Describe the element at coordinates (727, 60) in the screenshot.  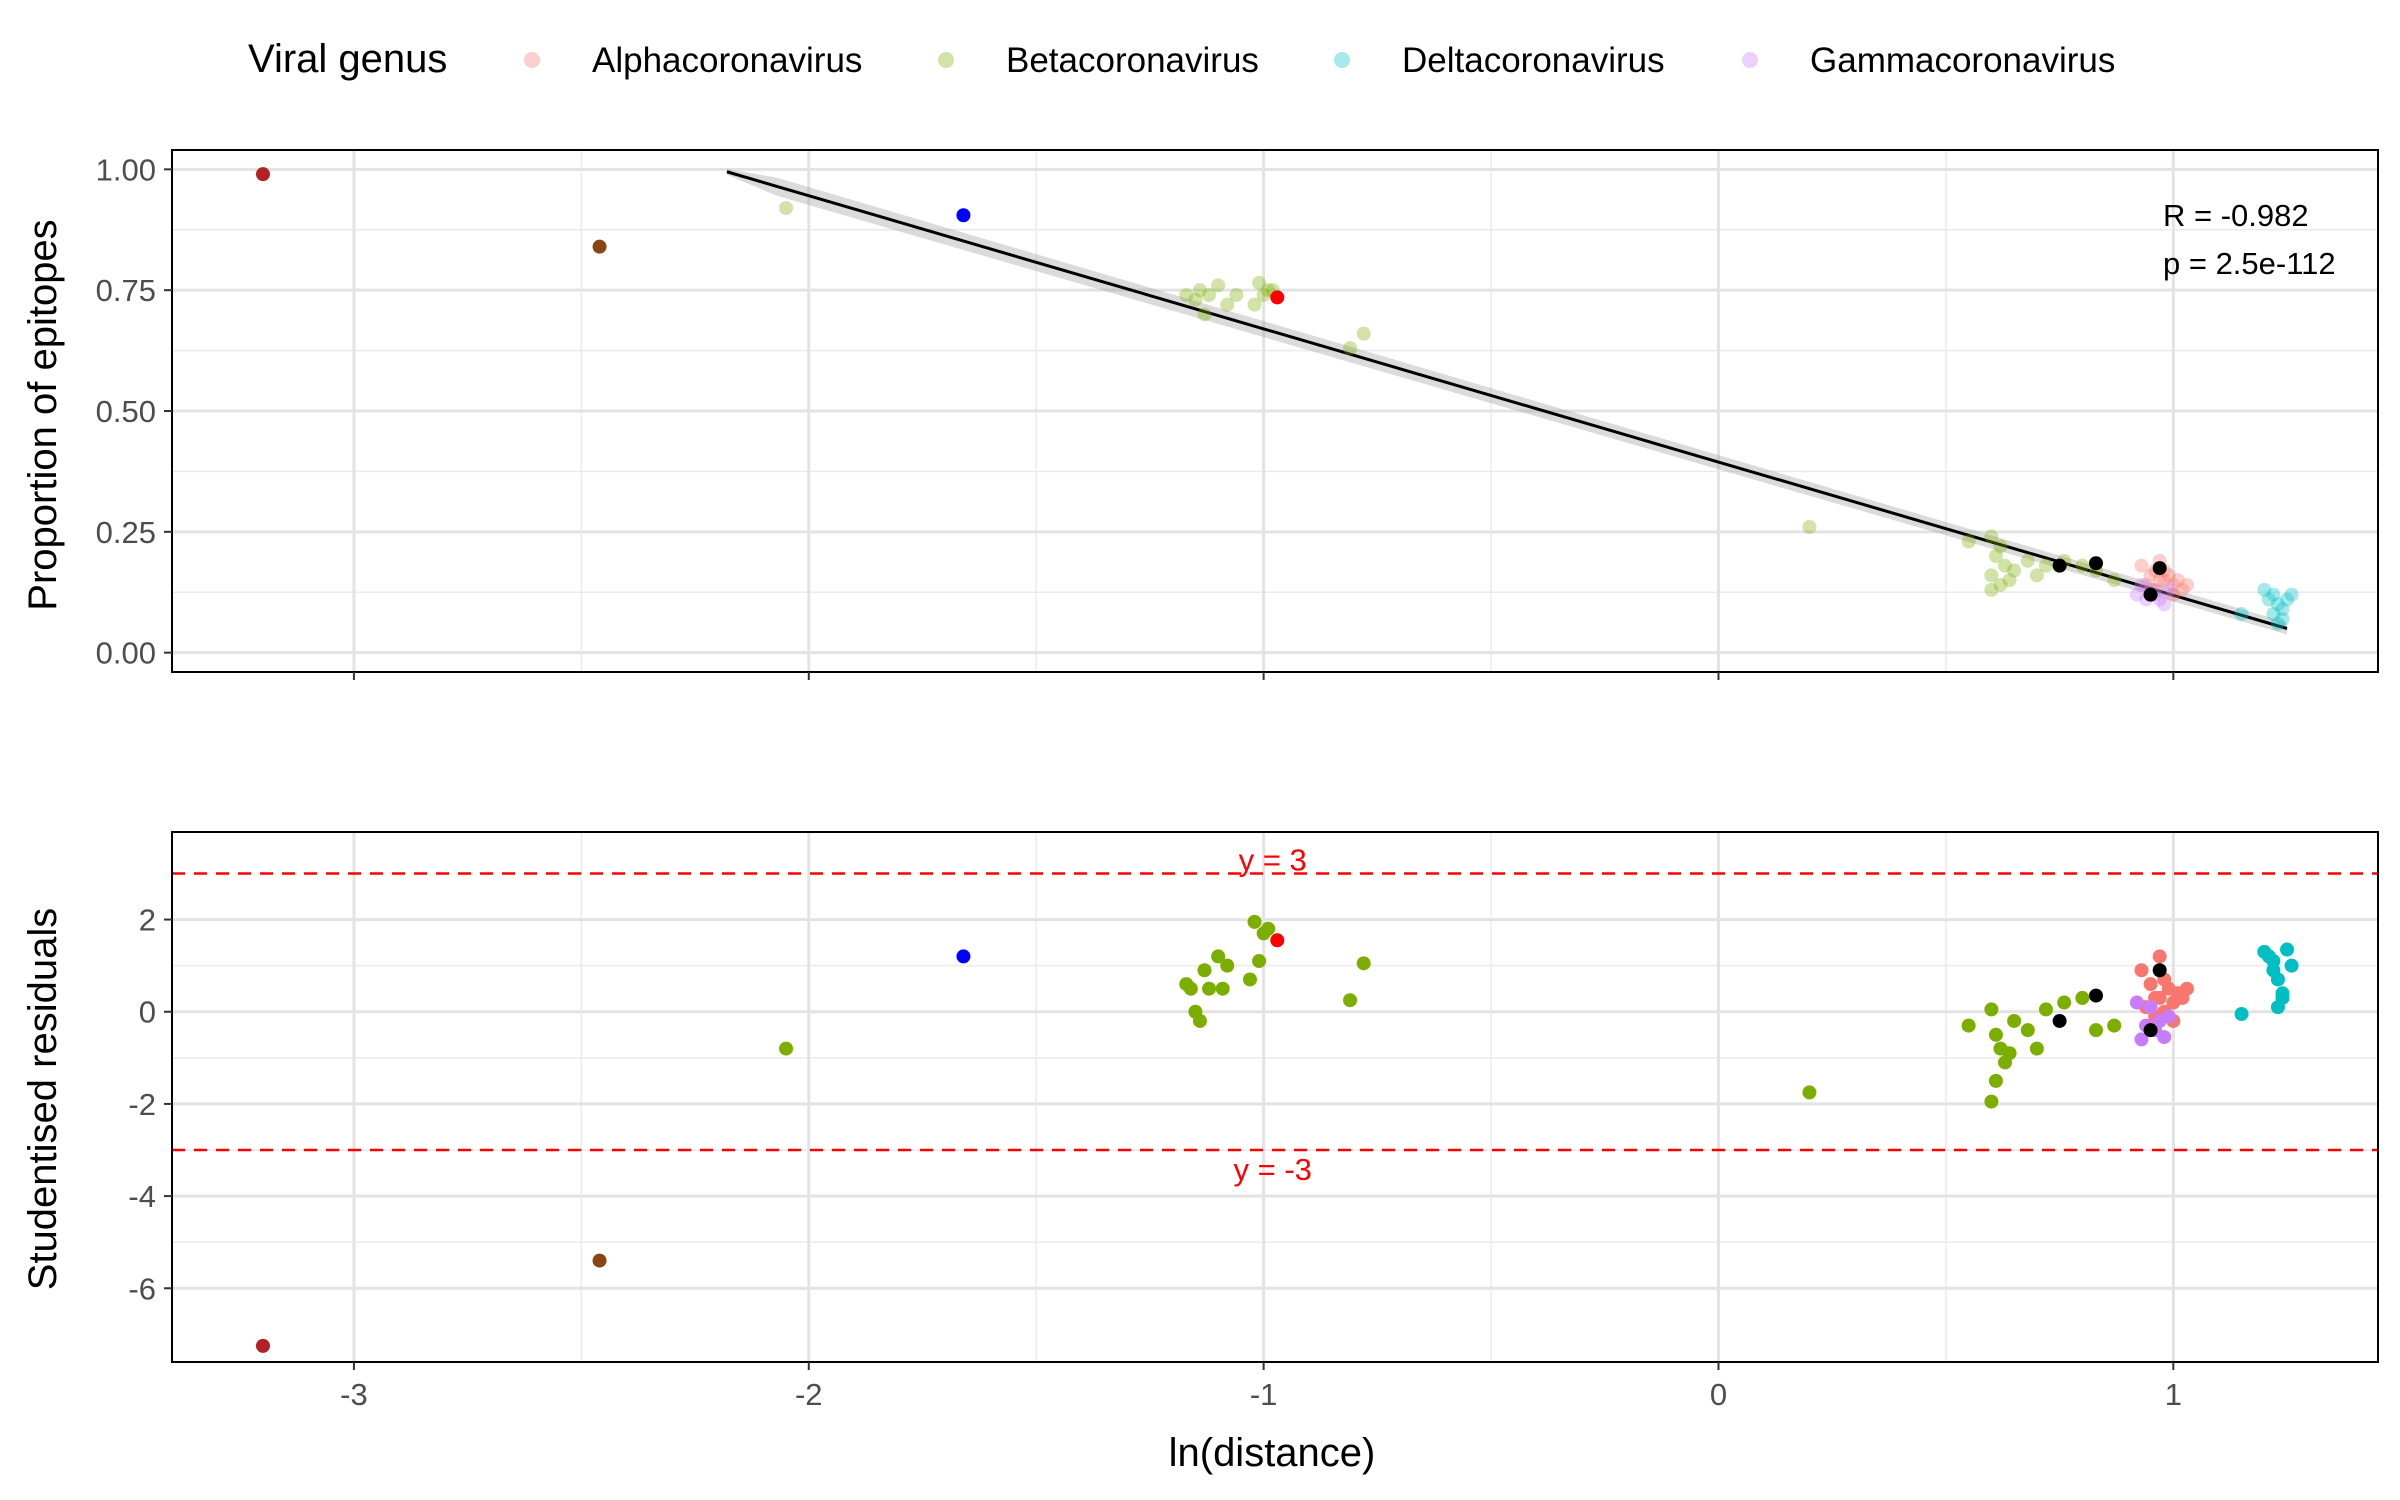
I see `legend-label-alphacoronavirus: Alphacoronavirus` at that location.